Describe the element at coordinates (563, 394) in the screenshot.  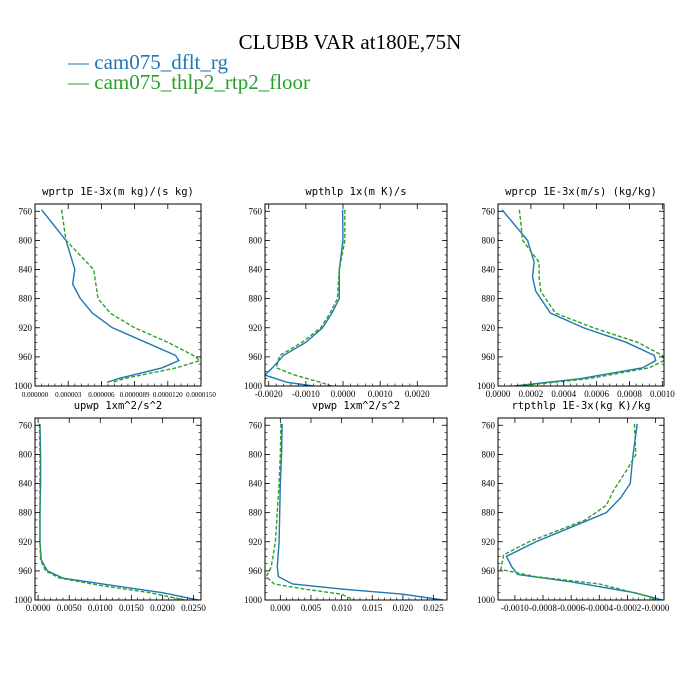
I see `x-tick-label: 0.0004` at that location.